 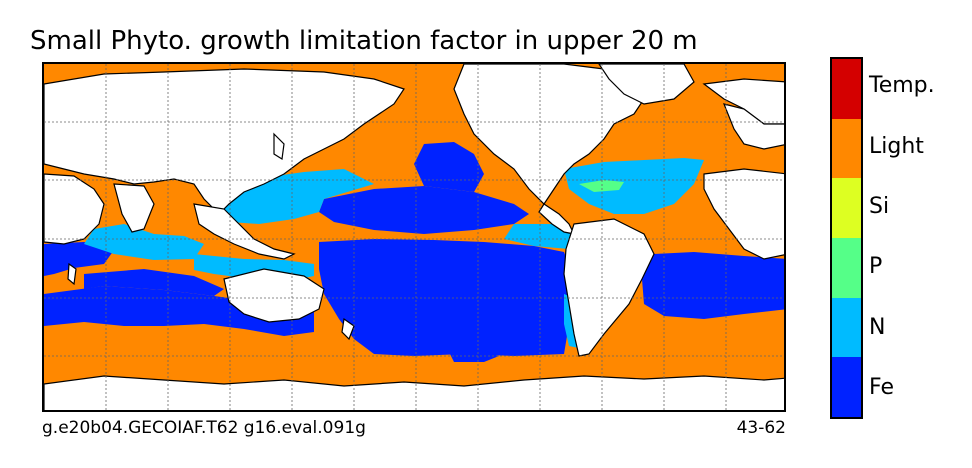 I want to click on region-fe-indian-central, so click(x=154, y=282).